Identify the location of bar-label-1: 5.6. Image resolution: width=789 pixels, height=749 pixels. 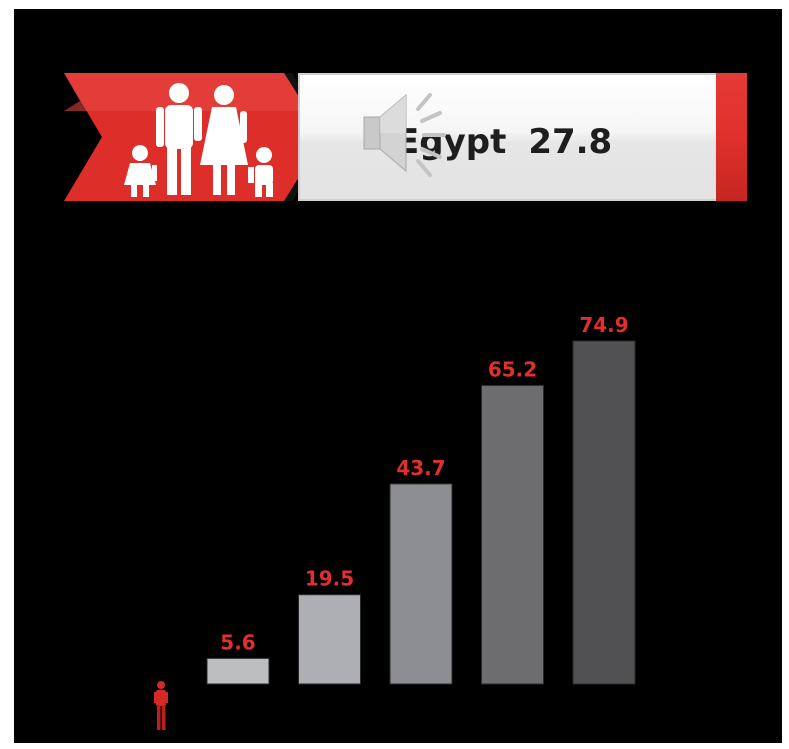
(237, 642).